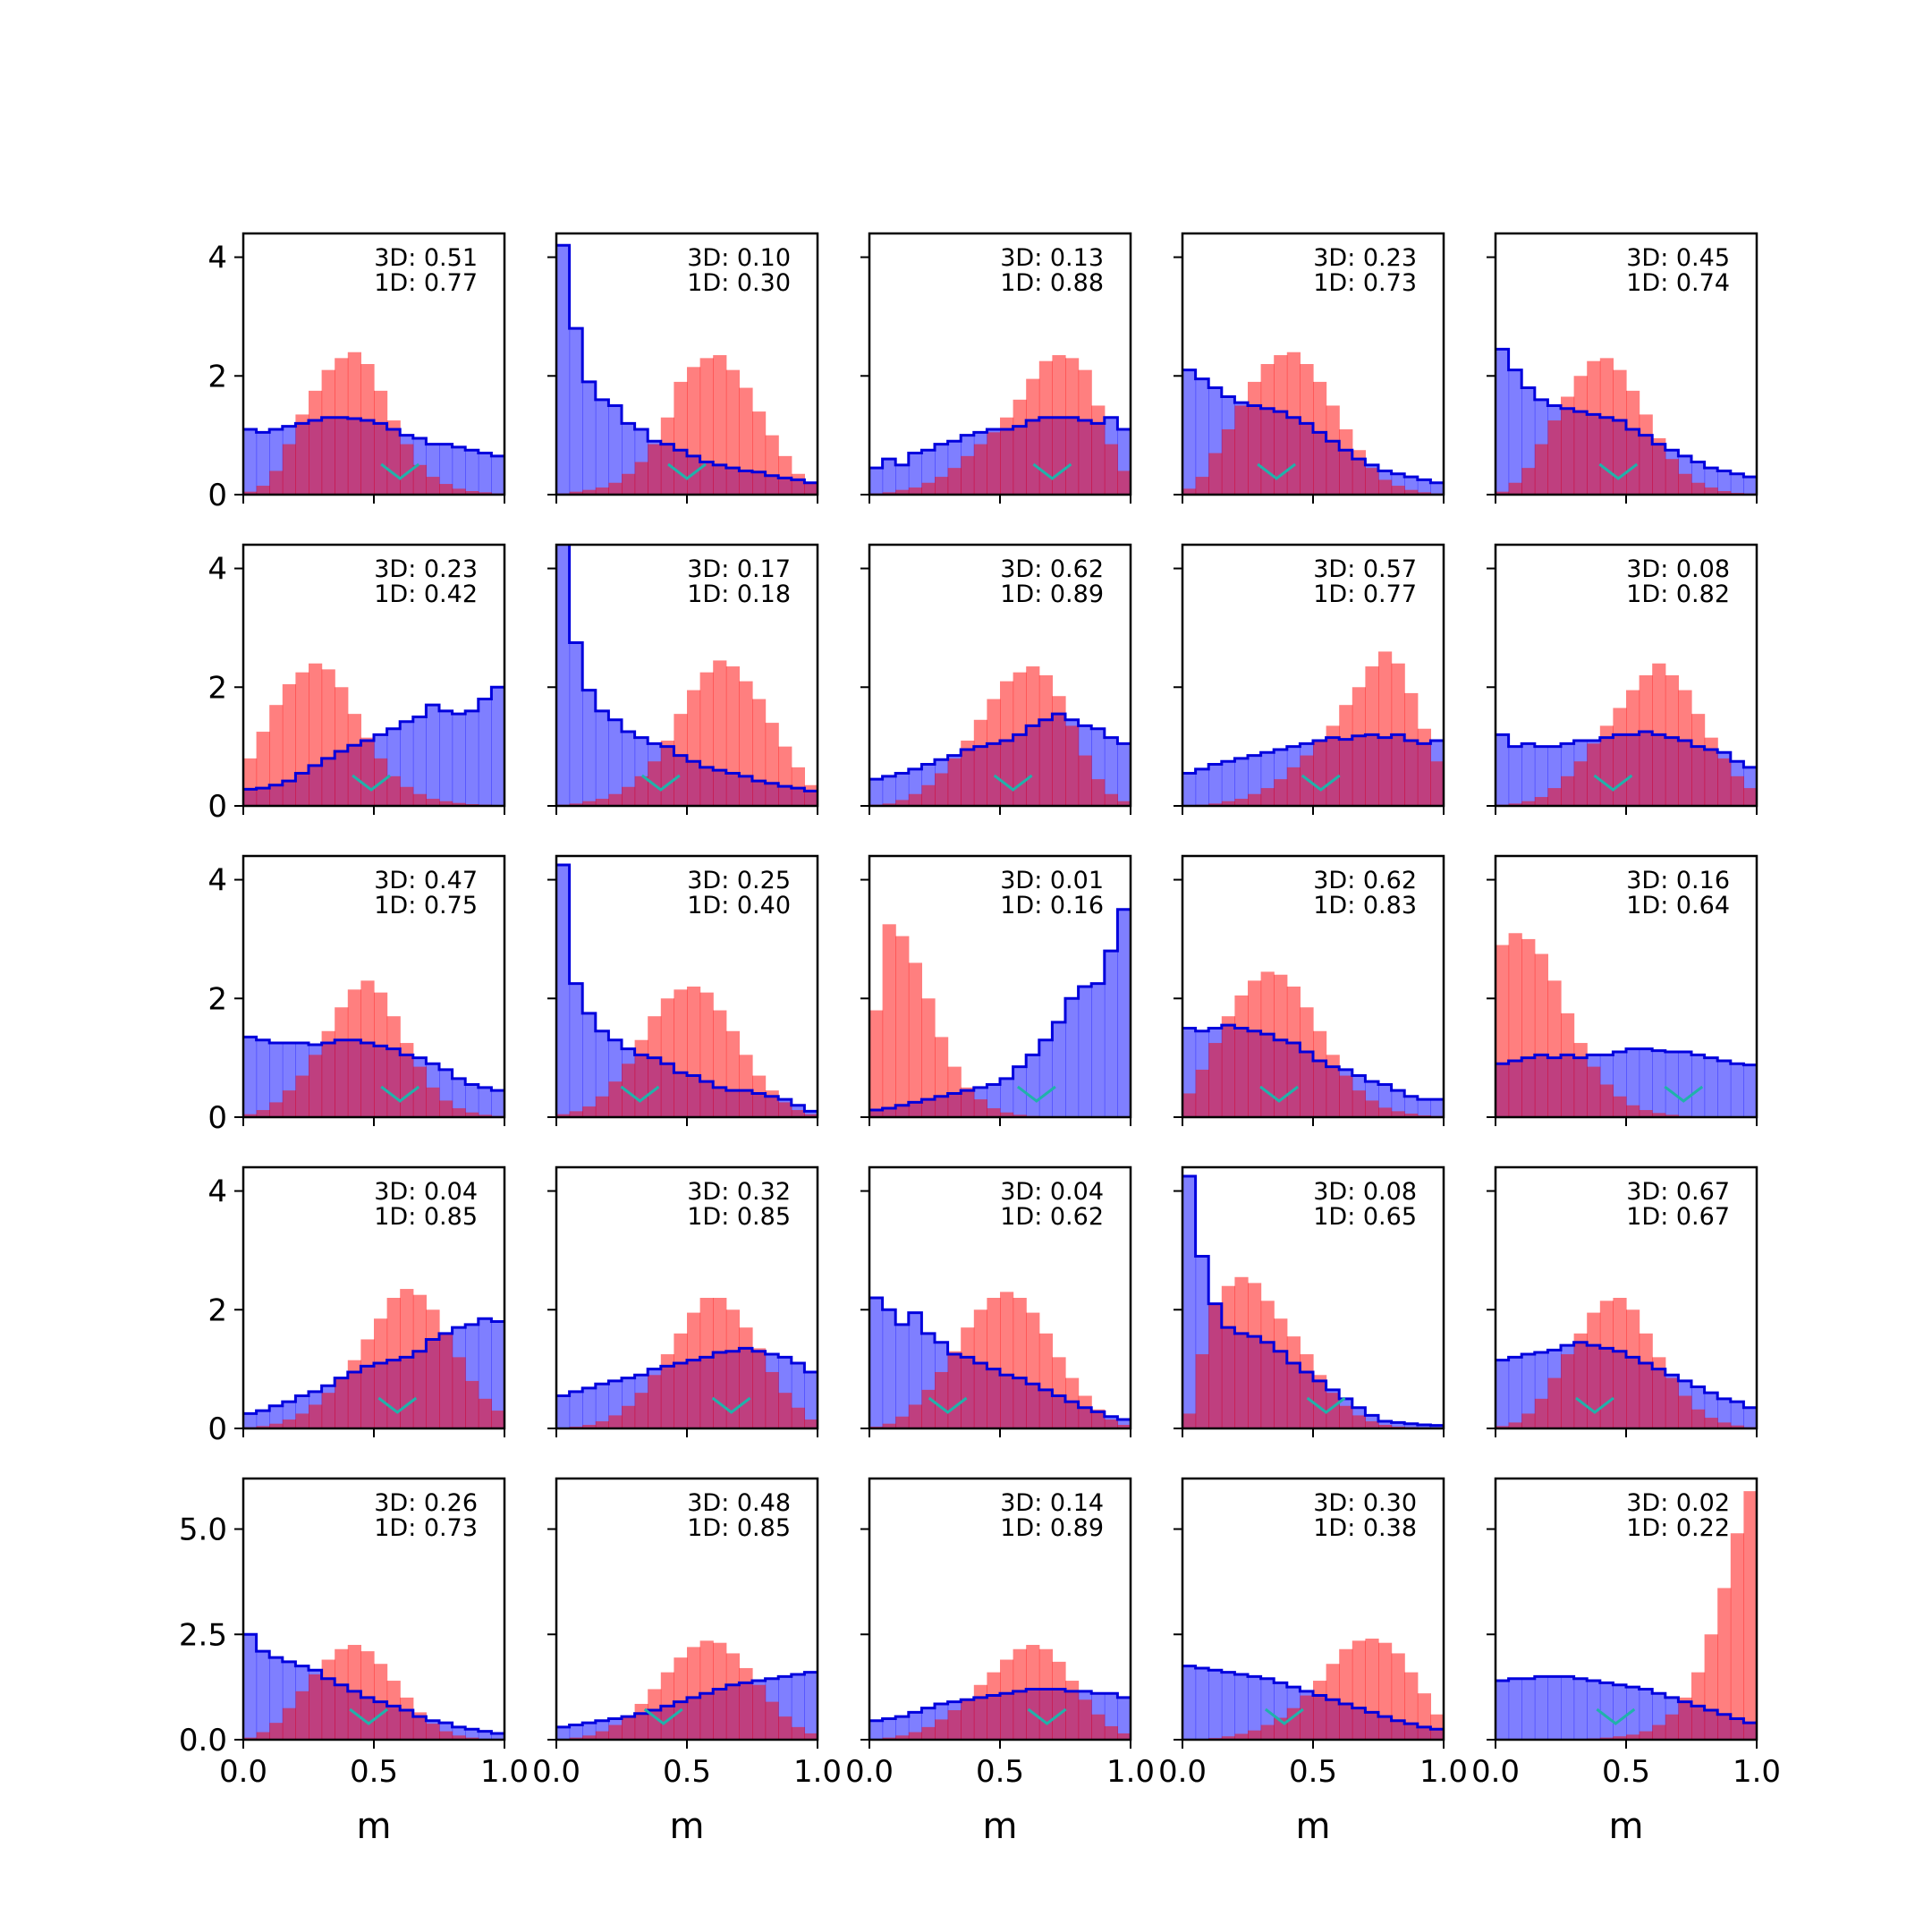 Image resolution: width=1932 pixels, height=1932 pixels. Describe the element at coordinates (1365, 1217) in the screenshot. I see `label-1d: 1D: 0.65` at that location.